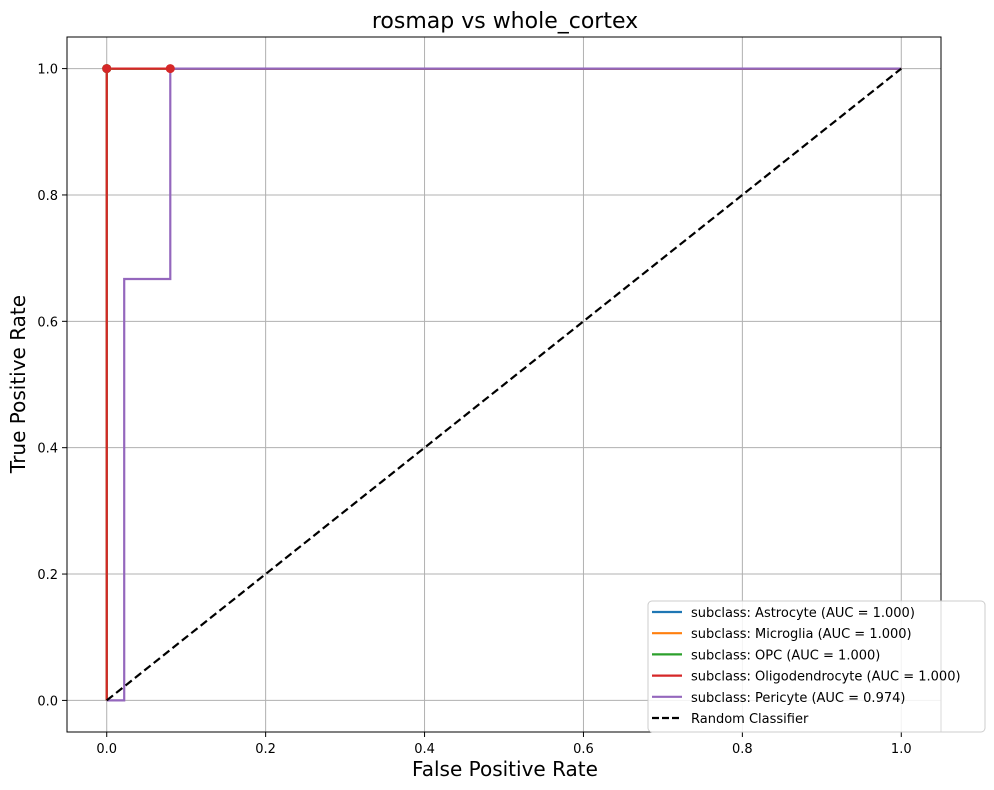 The height and width of the screenshot is (790, 994). I want to click on x-tick-label: 1.0, so click(901, 749).